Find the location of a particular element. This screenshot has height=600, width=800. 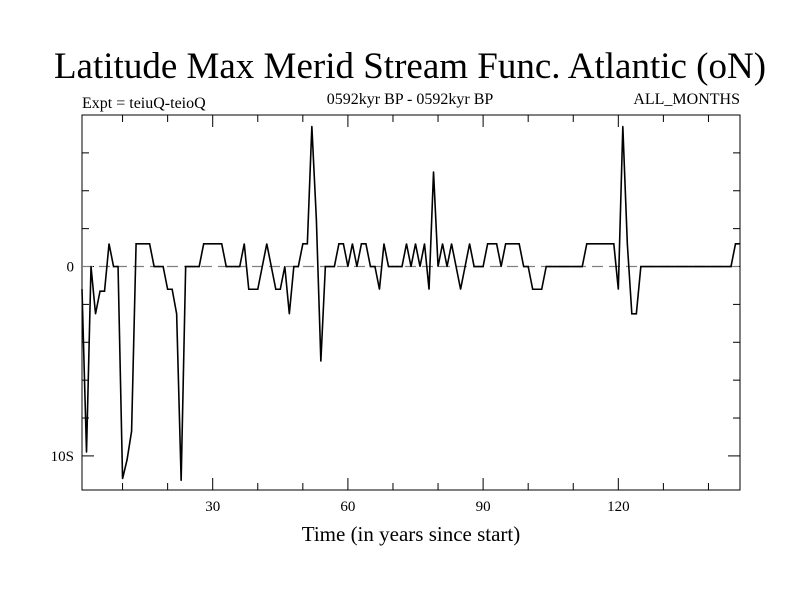

experiment-label: Expt = teiuQ-teioQ is located at coordinates (144, 103).